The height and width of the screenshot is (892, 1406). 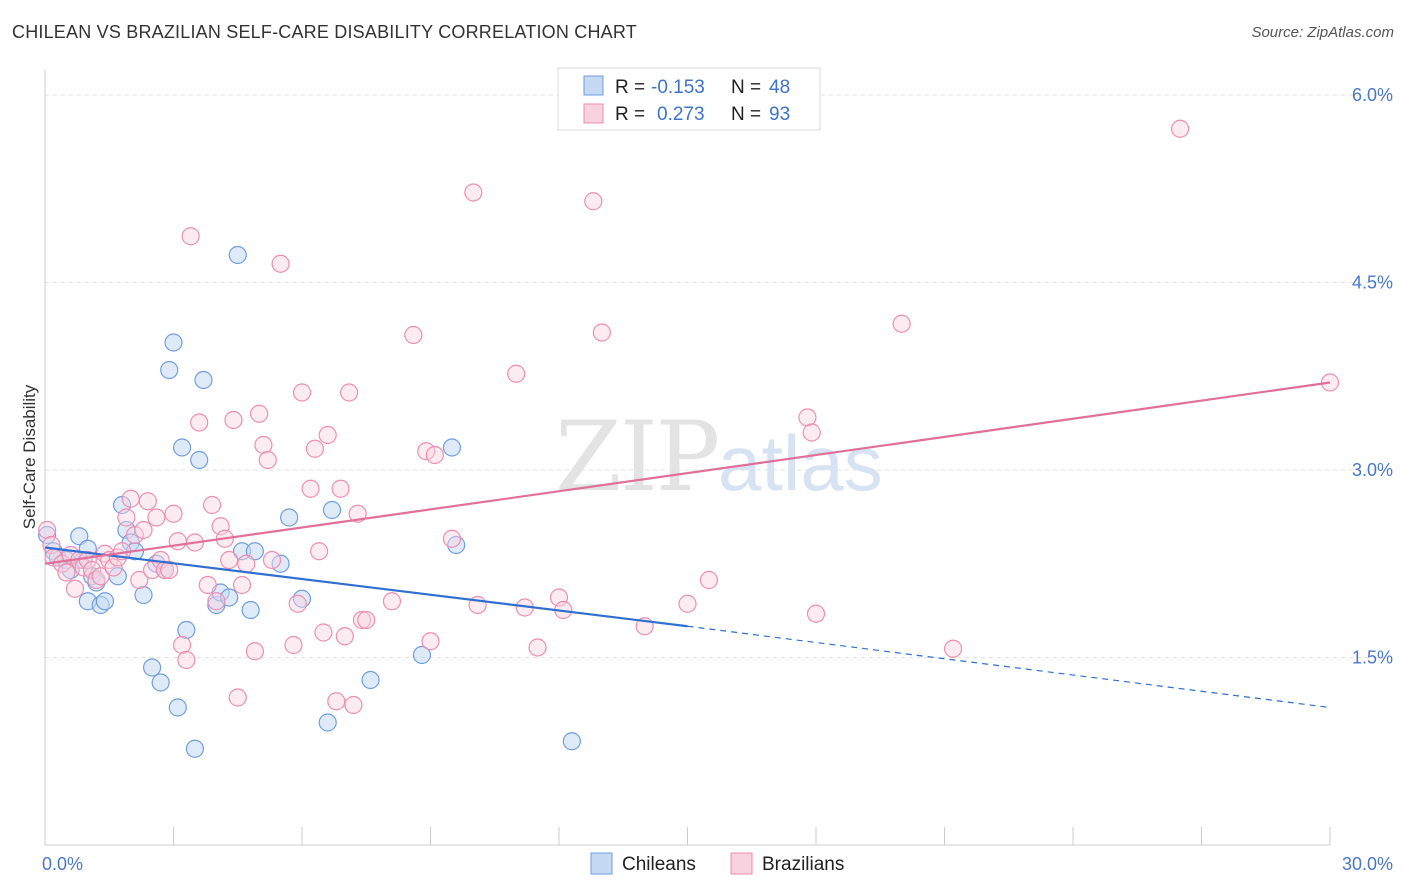 I want to click on legend-r-label-brazilians: R =, so click(x=630, y=114).